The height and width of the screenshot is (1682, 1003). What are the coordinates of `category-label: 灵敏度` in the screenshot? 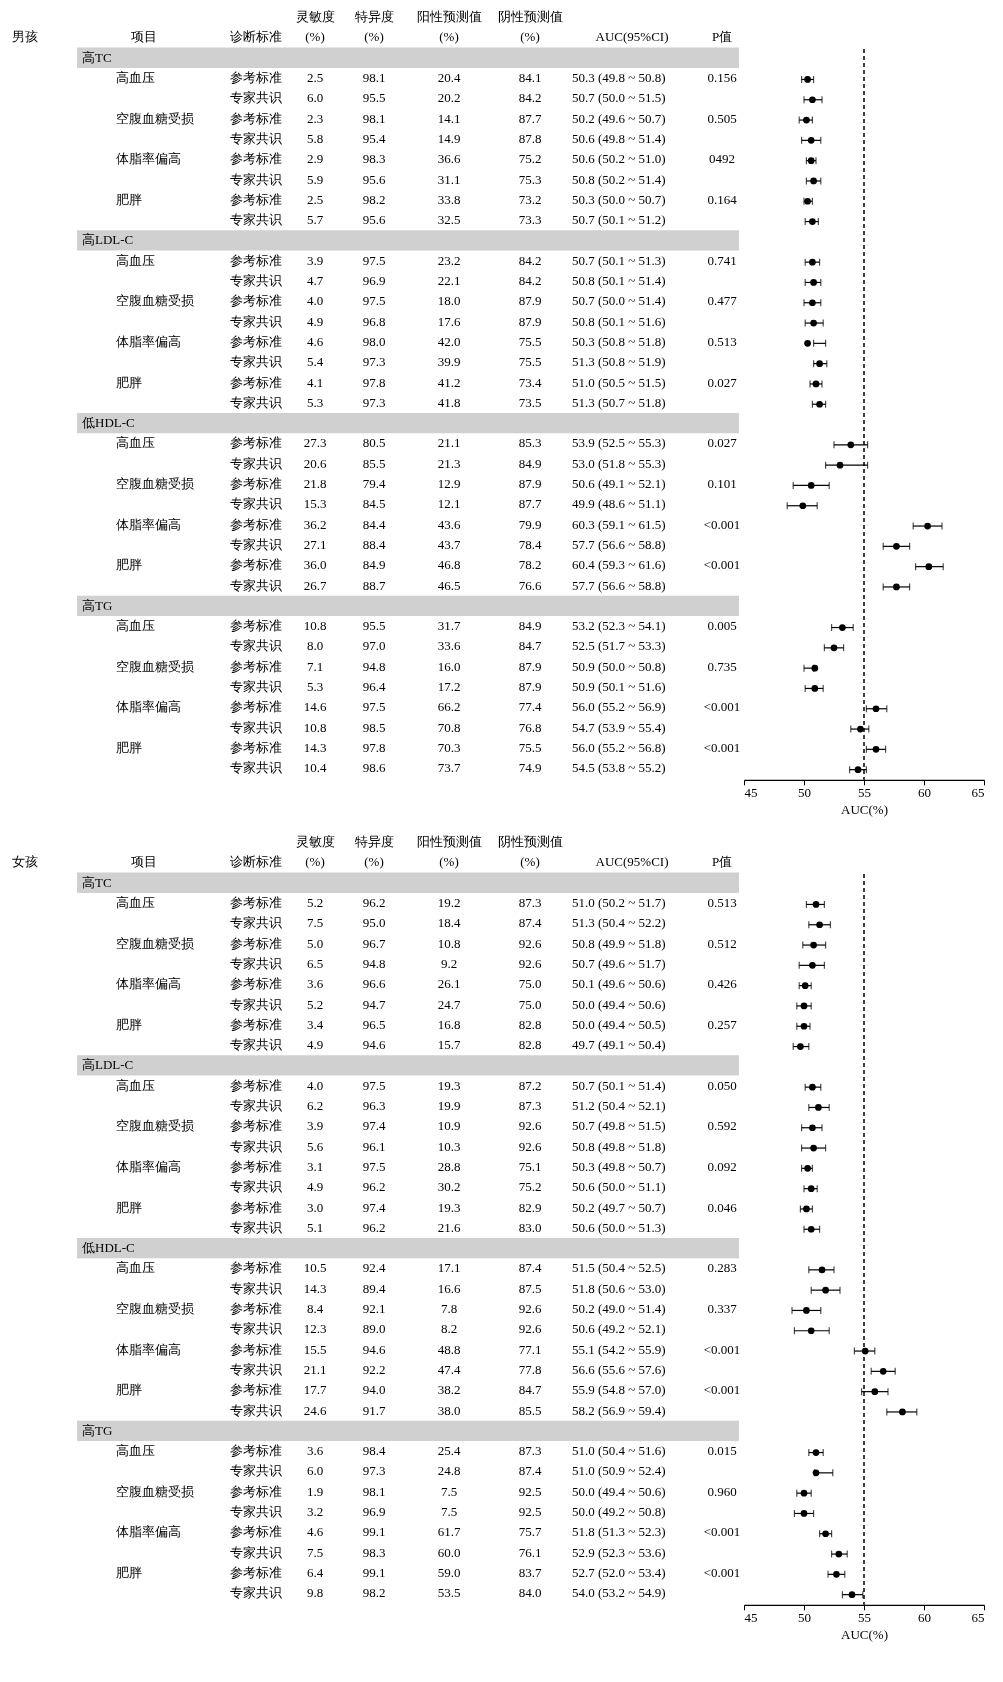 It's located at (315, 842).